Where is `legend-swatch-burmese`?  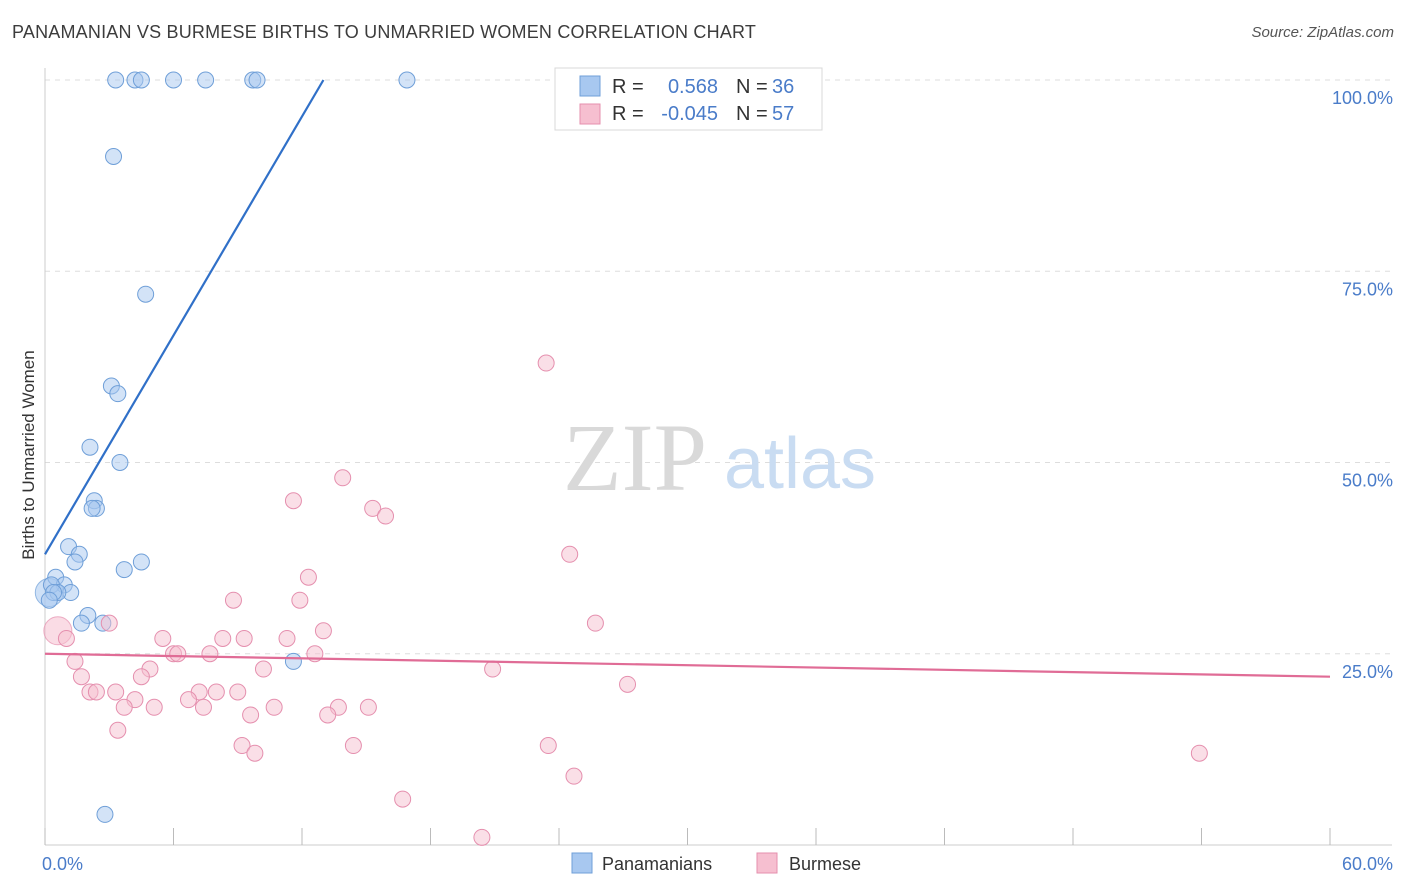
legend-swatch-burmese is located at coordinates (767, 863).